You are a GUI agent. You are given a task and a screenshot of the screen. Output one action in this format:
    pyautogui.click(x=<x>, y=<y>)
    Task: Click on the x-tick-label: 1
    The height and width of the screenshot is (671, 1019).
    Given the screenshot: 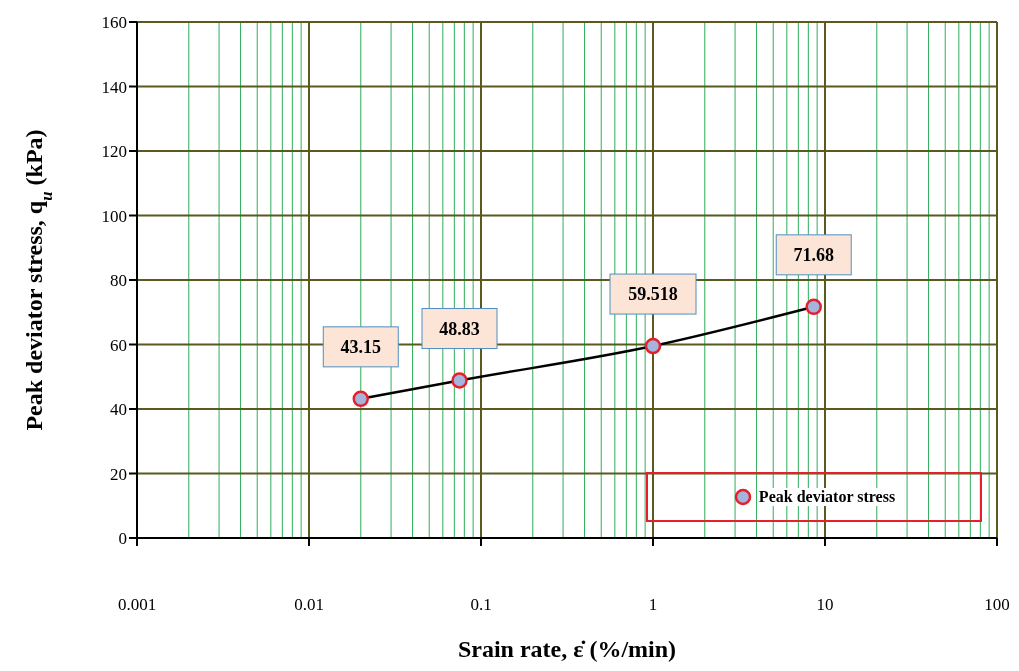 What is the action you would take?
    pyautogui.click(x=653, y=605)
    